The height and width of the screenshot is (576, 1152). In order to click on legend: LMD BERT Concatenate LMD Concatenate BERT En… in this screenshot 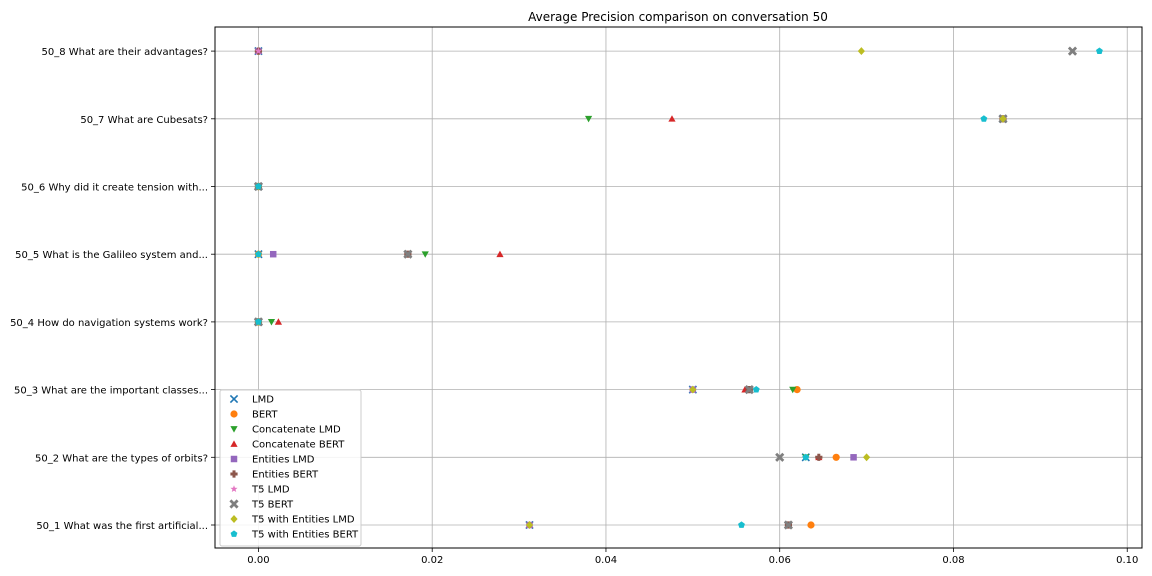, I will do `click(290, 468)`.